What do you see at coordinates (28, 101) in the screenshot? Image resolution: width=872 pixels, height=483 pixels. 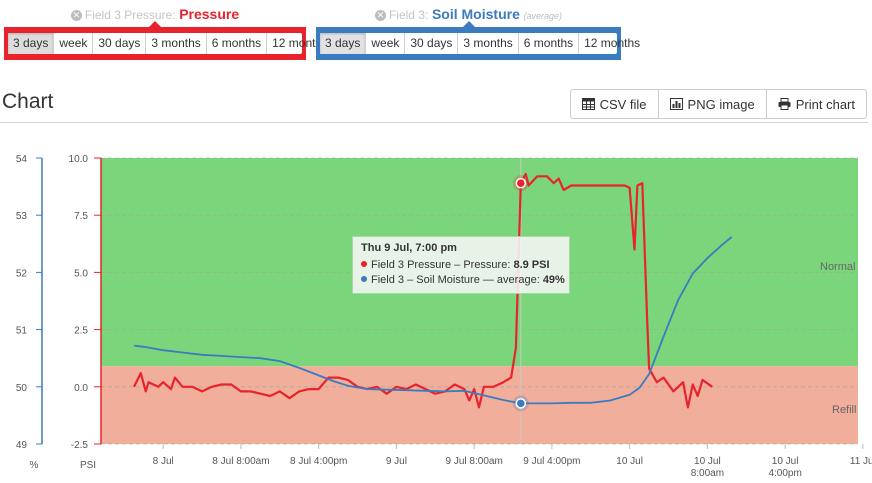 I see `page-title: Chart` at bounding box center [28, 101].